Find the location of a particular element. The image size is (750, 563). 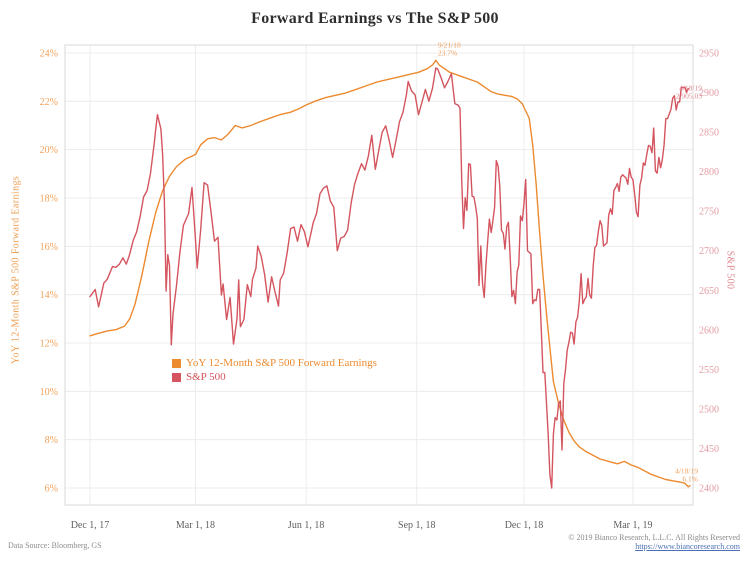

annotation-text: 2,905.03 is located at coordinates (689, 96).